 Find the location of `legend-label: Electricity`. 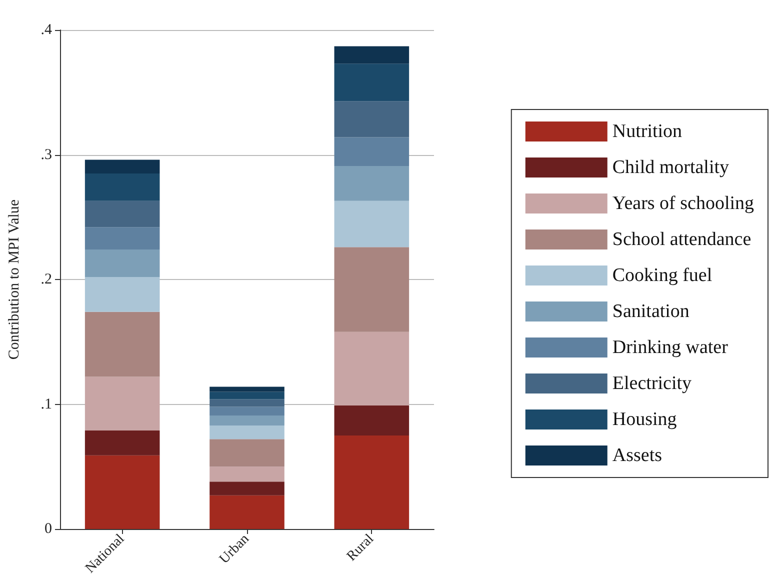

legend-label: Electricity is located at coordinates (652, 383).